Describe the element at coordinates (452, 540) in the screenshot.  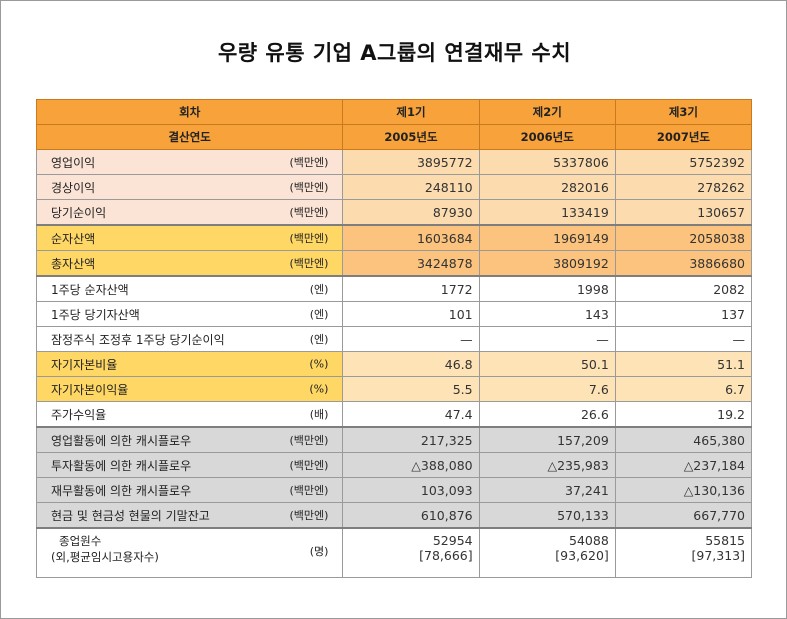
I see `employee-count: 52954` at that location.